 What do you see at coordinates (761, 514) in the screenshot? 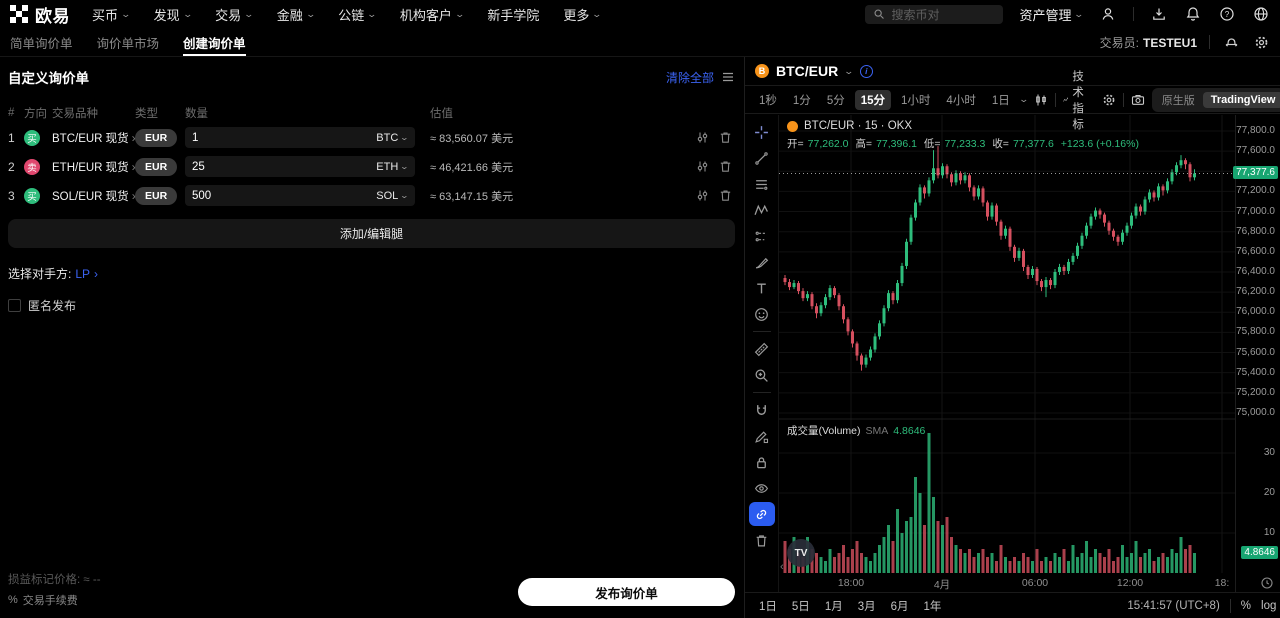
I see `sync-drawings-icon` at bounding box center [761, 514].